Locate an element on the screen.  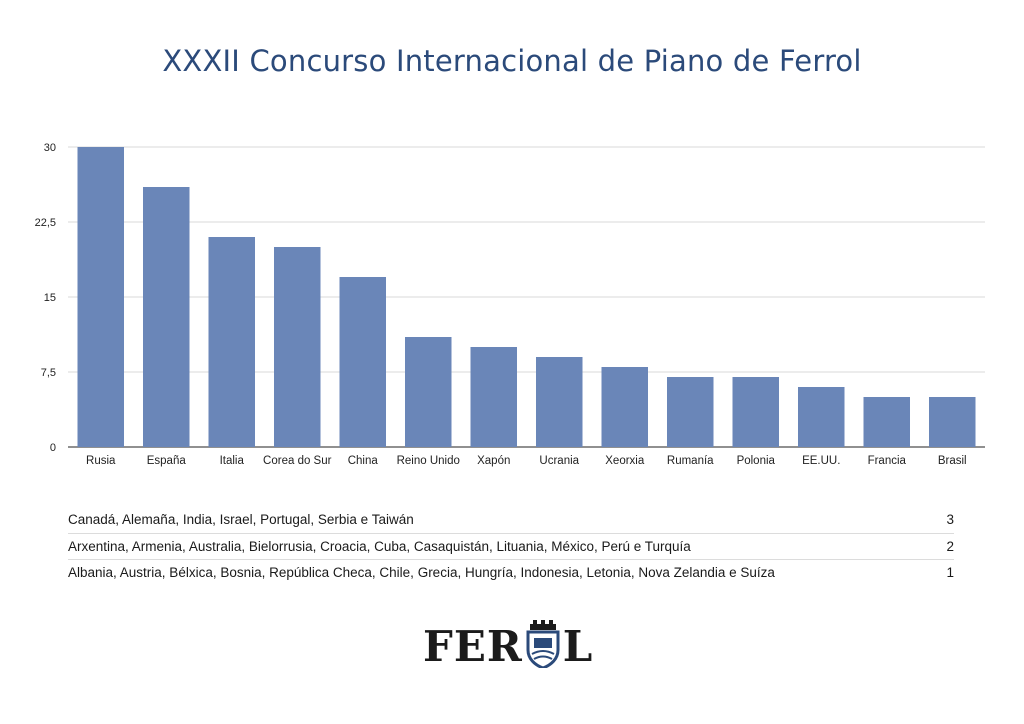
ferrol-logo: FER L is located at coordinates (508, 643).